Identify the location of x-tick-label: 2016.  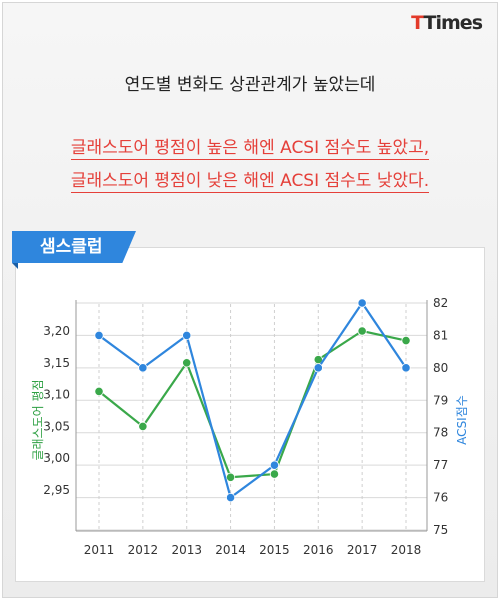
(318, 550).